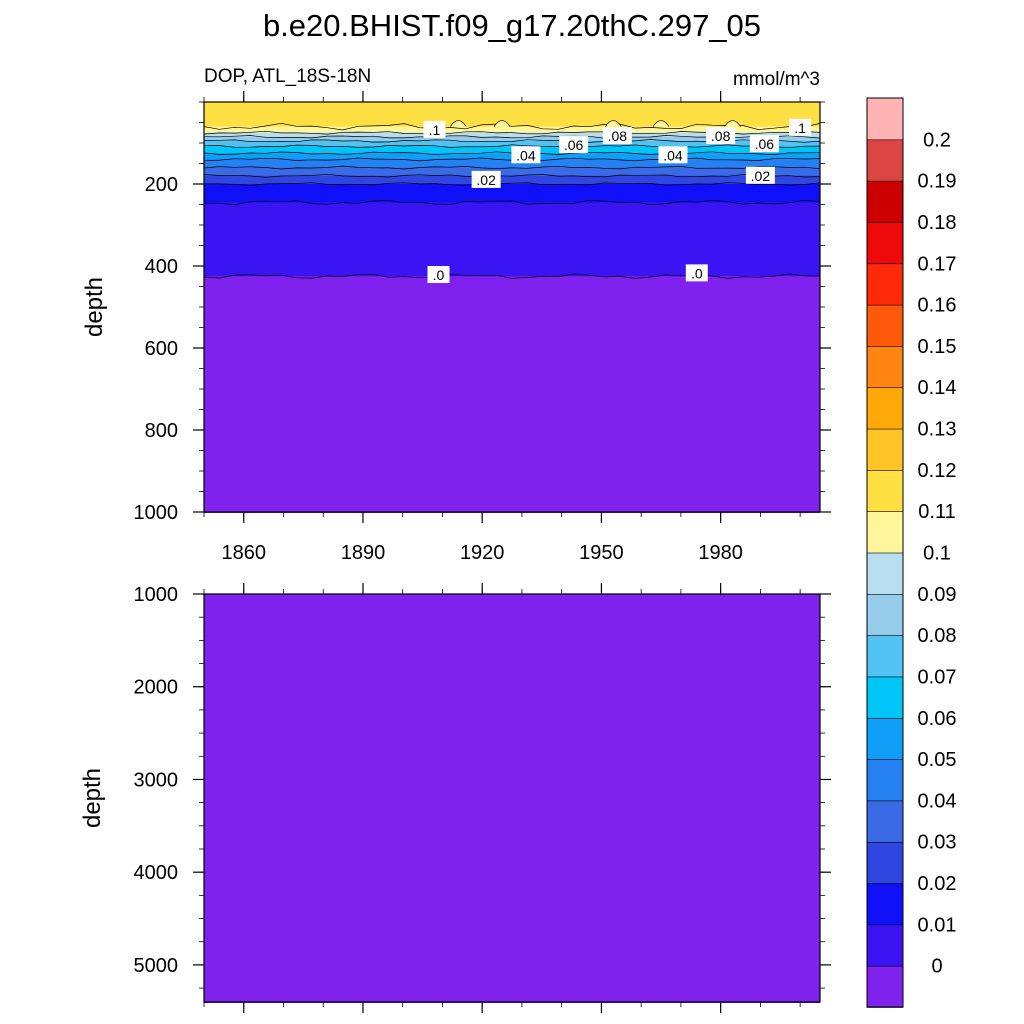  I want to click on contour-label-6: .04, so click(526, 155).